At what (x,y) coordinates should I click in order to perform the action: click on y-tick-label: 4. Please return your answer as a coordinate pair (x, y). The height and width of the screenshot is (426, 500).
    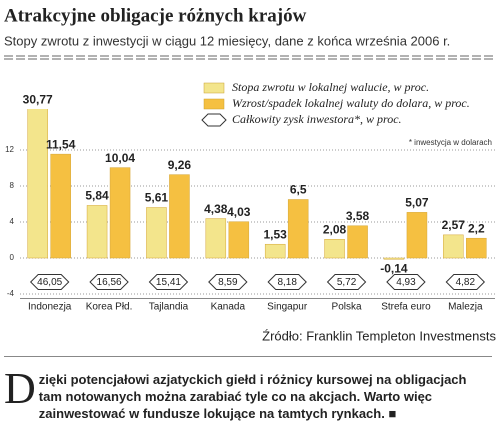
    Looking at the image, I should click on (12, 221).